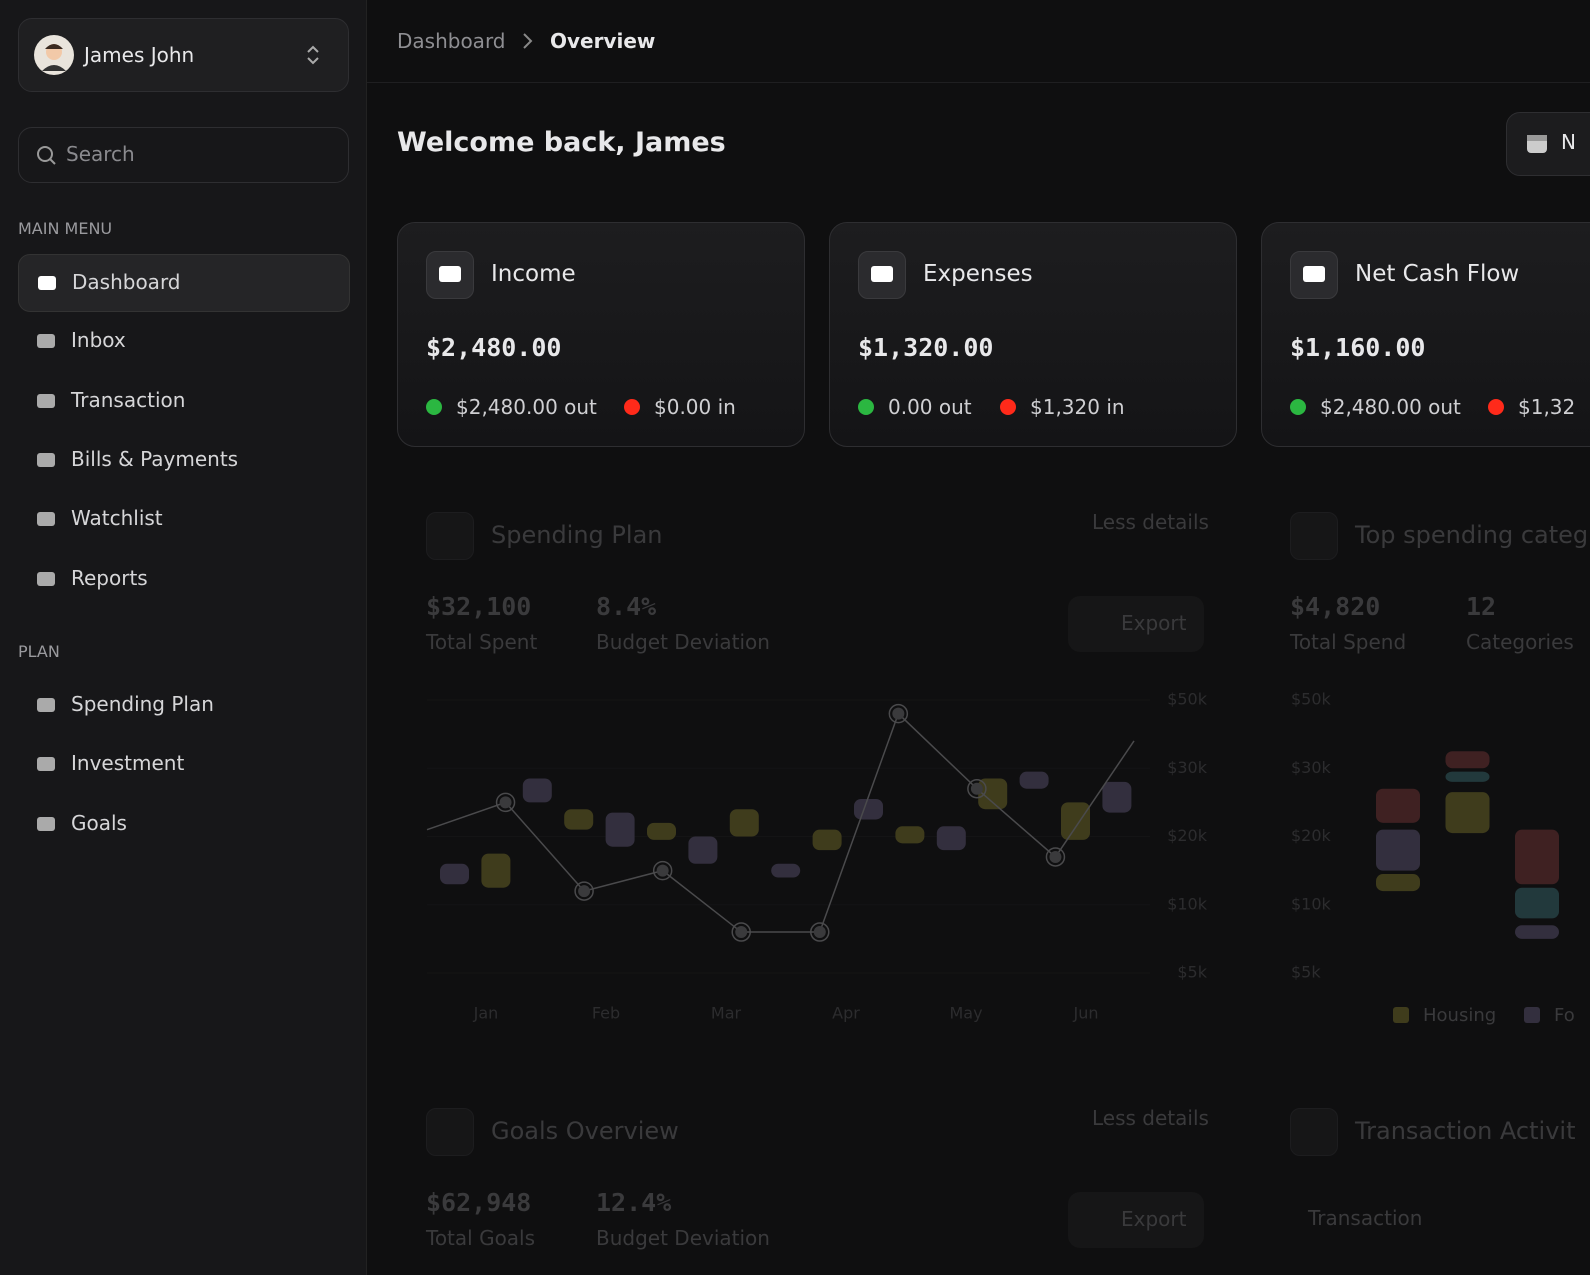 The width and height of the screenshot is (1590, 1275). I want to click on card-title: Net Cash Flow, so click(1437, 274).